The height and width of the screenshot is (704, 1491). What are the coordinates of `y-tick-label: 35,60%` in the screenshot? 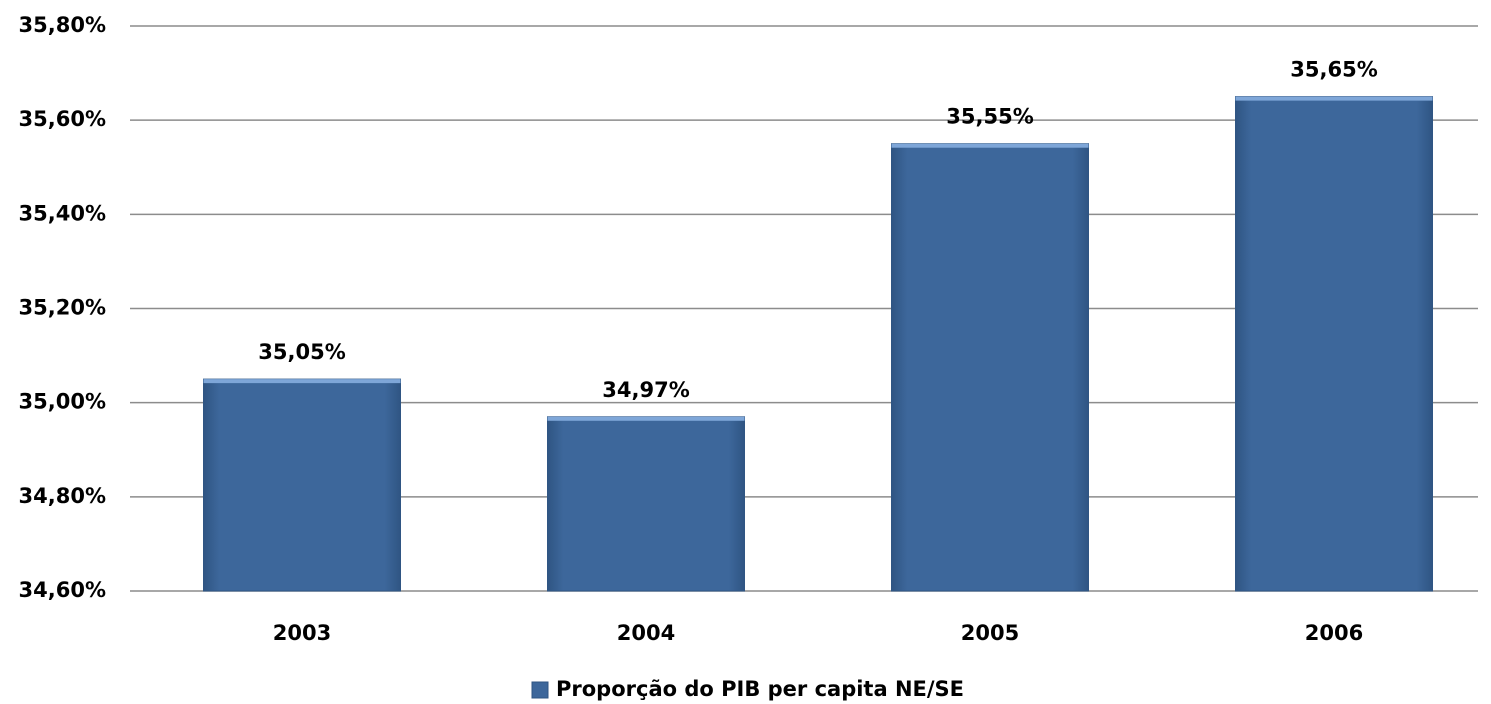 It's located at (62, 119).